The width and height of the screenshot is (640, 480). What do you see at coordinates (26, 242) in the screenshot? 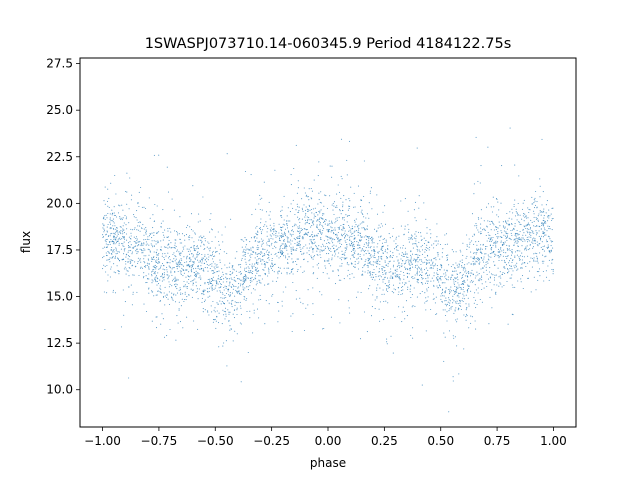
I see `y-axis-label: flux` at bounding box center [26, 242].